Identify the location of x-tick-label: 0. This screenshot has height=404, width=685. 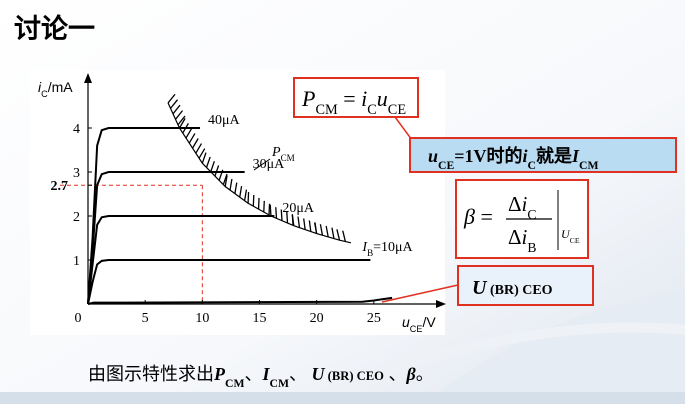
(78, 318).